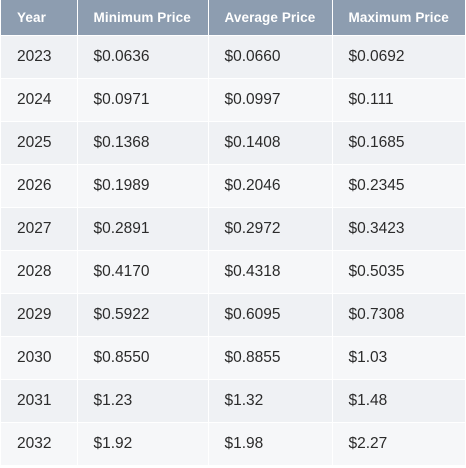 Image resolution: width=466 pixels, height=468 pixels. I want to click on minimum-price-cell: $0.8550, so click(143, 358).